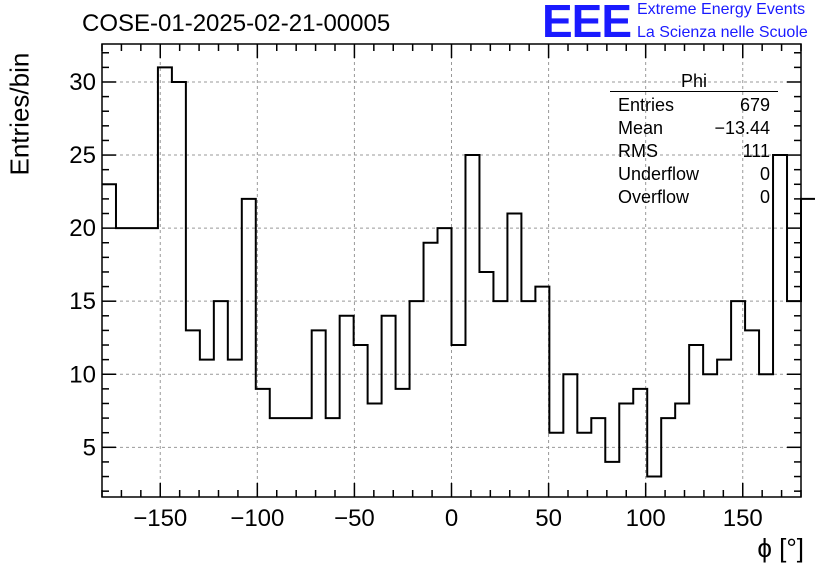 The height and width of the screenshot is (572, 836). What do you see at coordinates (354, 518) in the screenshot?
I see `x-tick-label: −50` at bounding box center [354, 518].